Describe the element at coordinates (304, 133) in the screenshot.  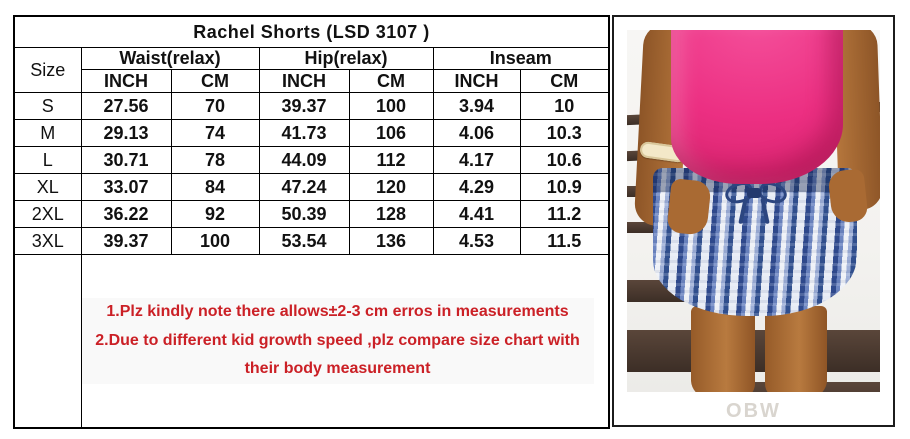
I see `hip-inch-value: 41.73` at that location.